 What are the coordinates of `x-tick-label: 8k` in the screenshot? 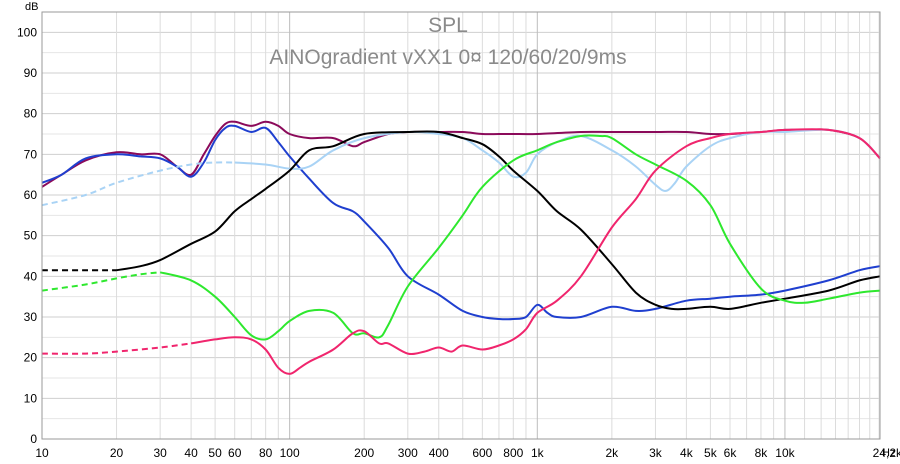 It's located at (762, 453).